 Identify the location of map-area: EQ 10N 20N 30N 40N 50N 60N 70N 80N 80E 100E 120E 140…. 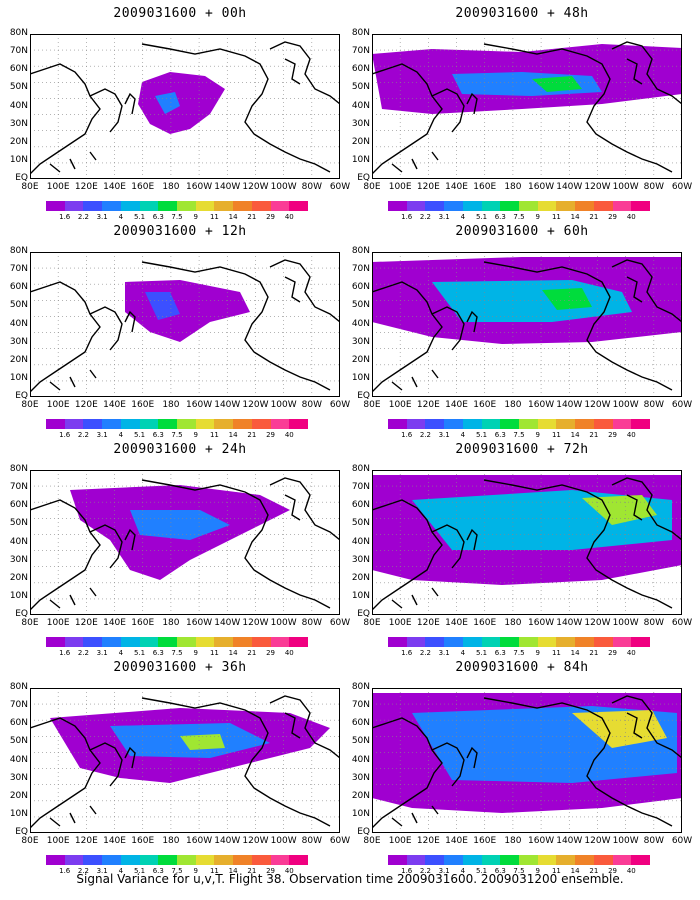
(522, 328).